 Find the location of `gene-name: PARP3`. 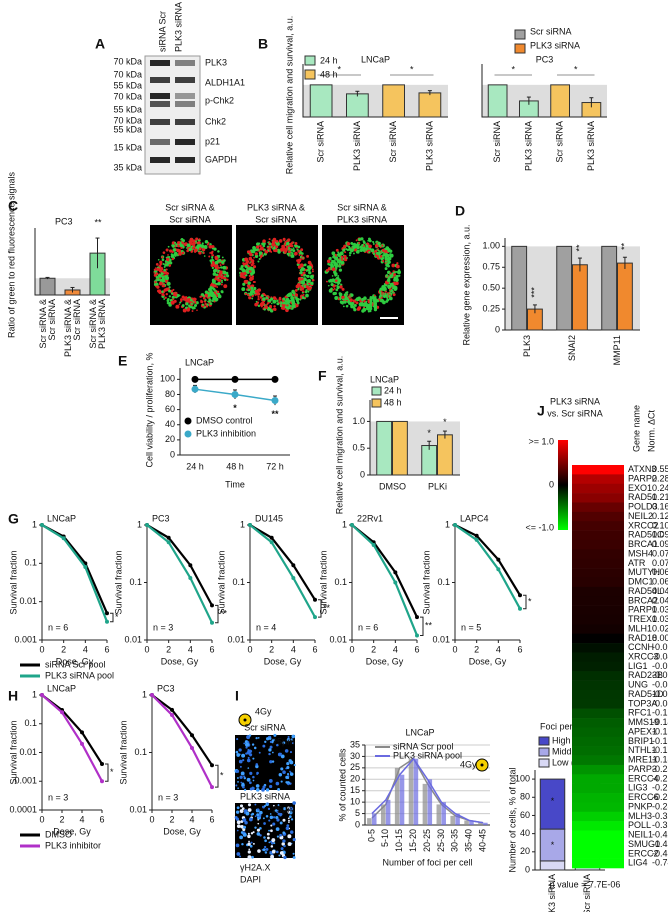

gene-name: PARP3 is located at coordinates (642, 769).